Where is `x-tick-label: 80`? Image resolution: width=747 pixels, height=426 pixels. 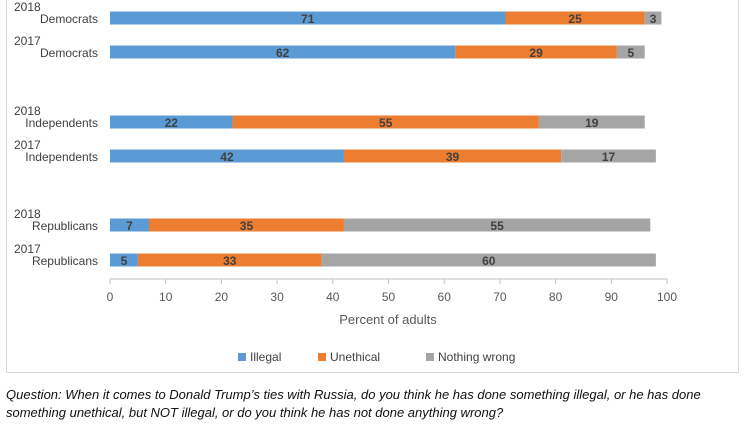 x-tick-label: 80 is located at coordinates (556, 297).